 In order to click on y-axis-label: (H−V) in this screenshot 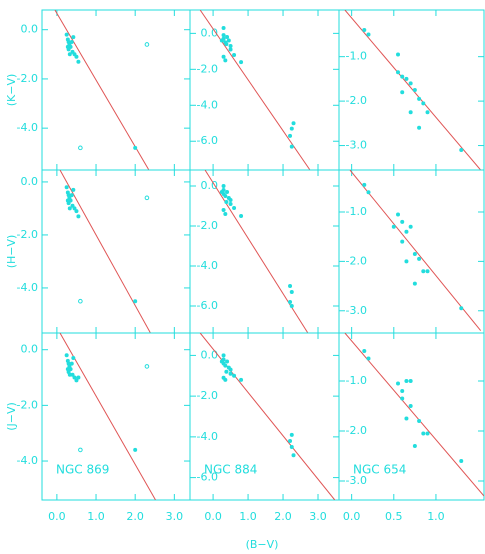, I will do `click(11, 252)`.